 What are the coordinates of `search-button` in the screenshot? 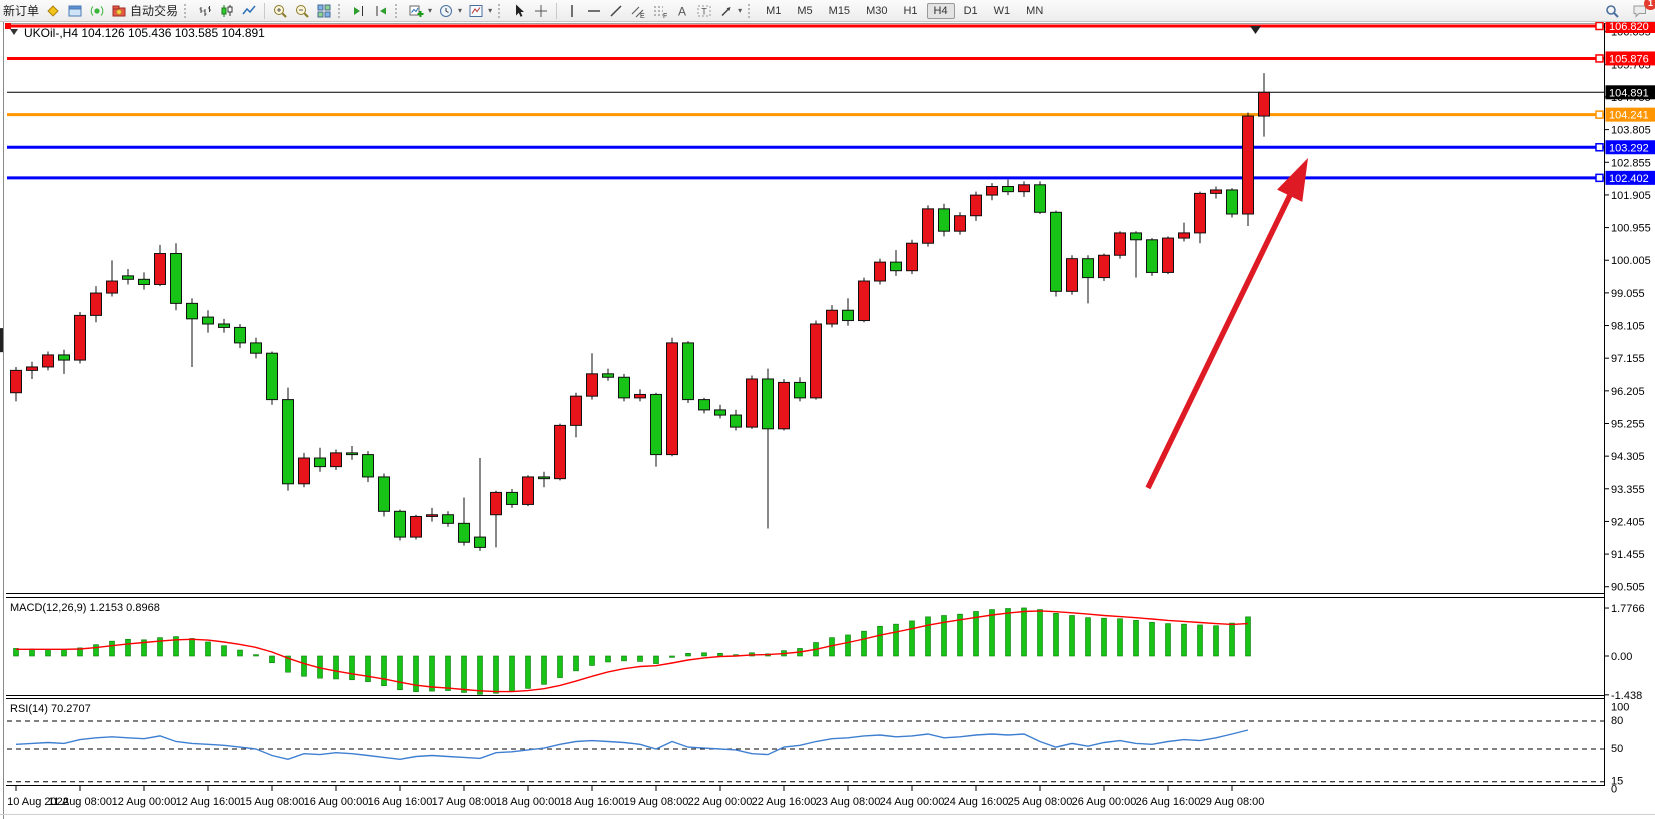 It's located at (1612, 11).